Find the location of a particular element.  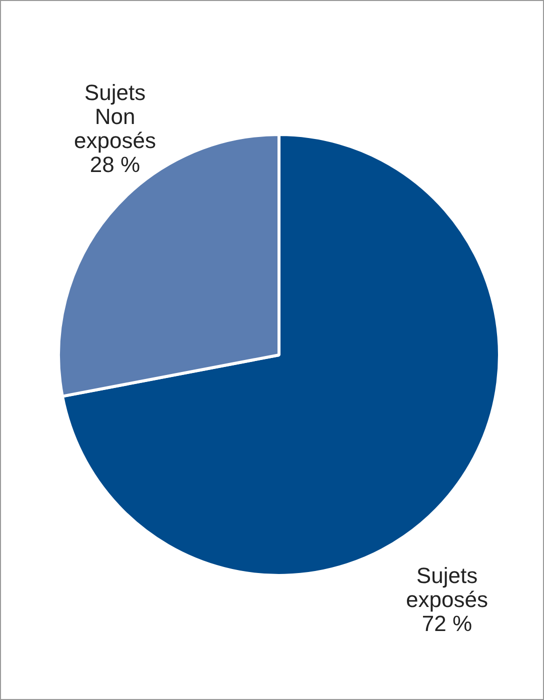

data-label: 28 % is located at coordinates (115, 165).